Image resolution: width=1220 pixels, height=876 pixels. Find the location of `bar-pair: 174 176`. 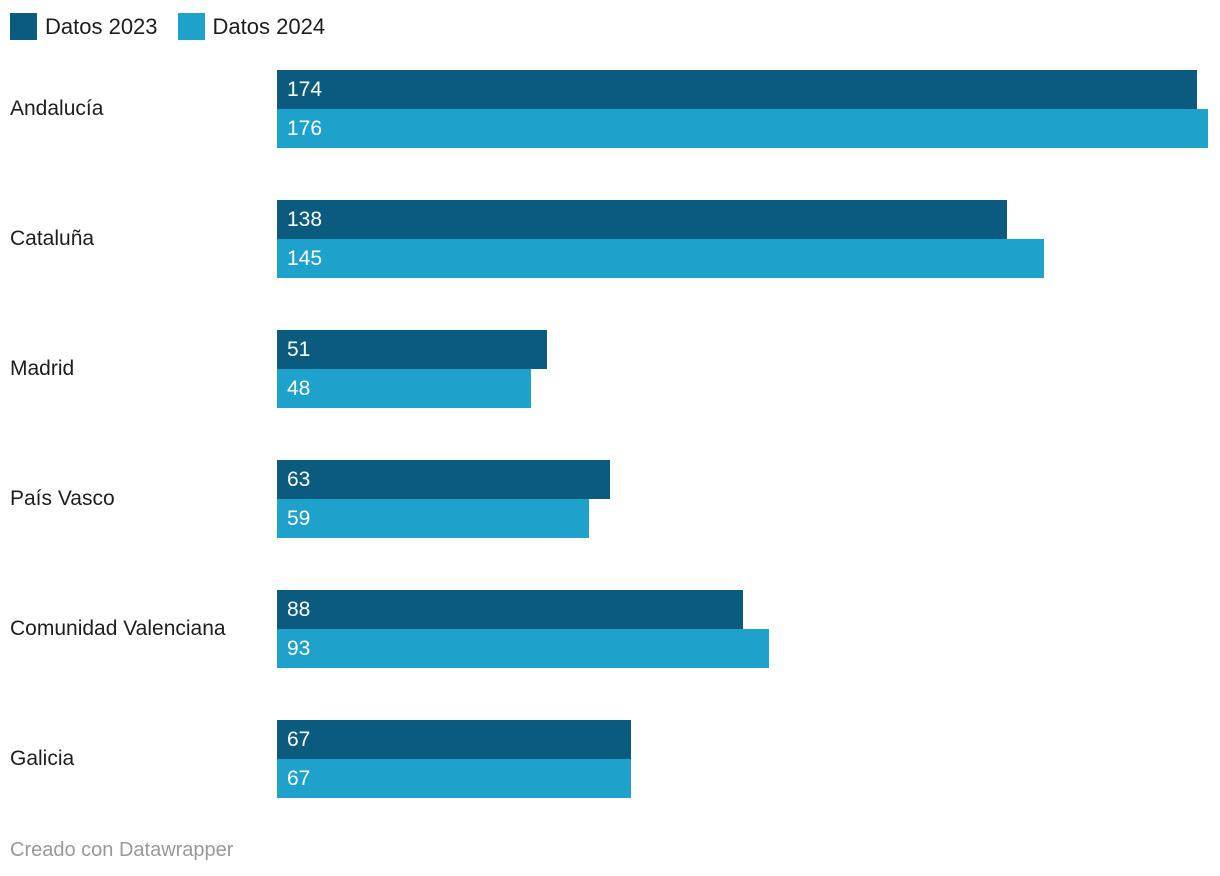

bar-pair: 174 176 is located at coordinates (742, 109).